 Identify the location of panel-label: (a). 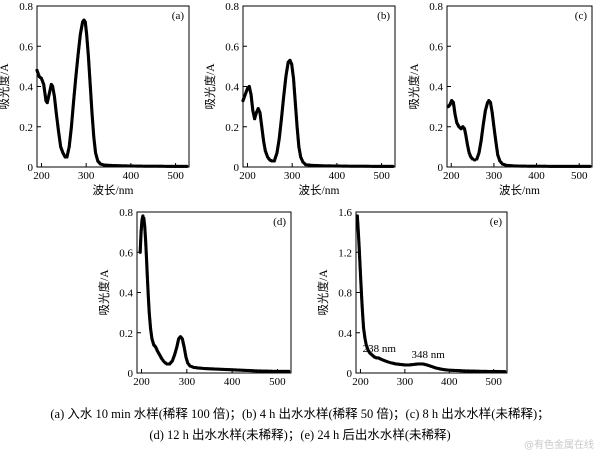
(178, 16).